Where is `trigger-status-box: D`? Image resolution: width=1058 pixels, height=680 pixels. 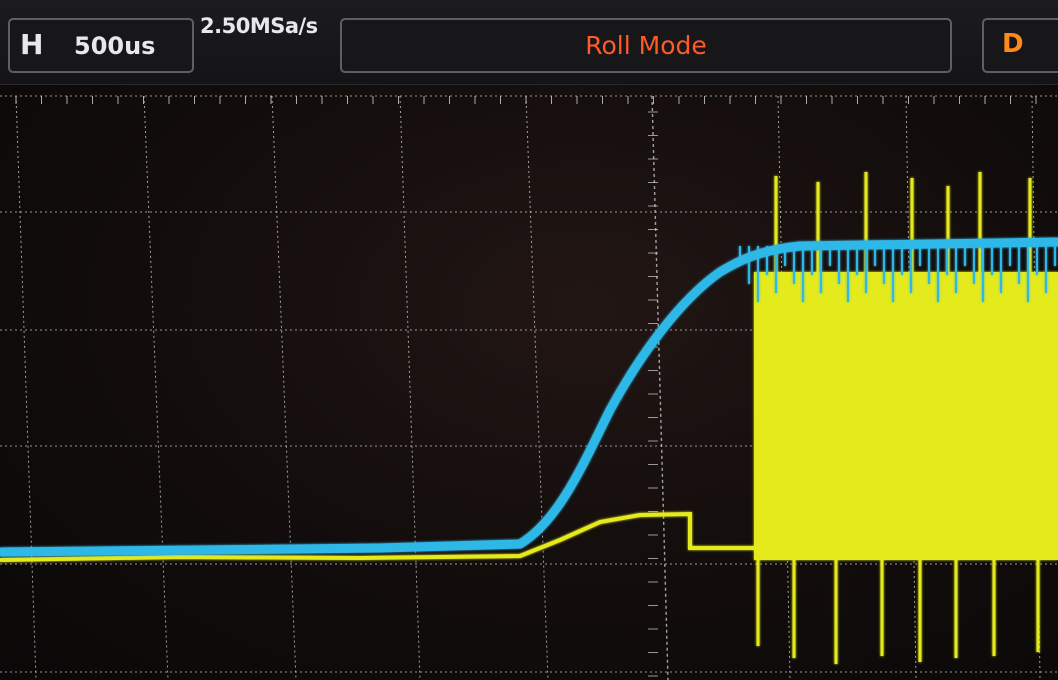 trigger-status-box: D is located at coordinates (1020, 45).